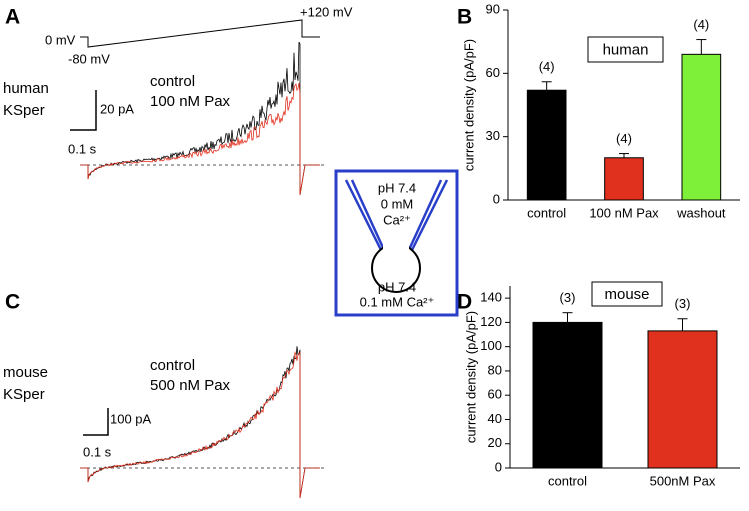  What do you see at coordinates (190, 385) in the screenshot?
I see `legend-label: 500 nM Pax` at bounding box center [190, 385].